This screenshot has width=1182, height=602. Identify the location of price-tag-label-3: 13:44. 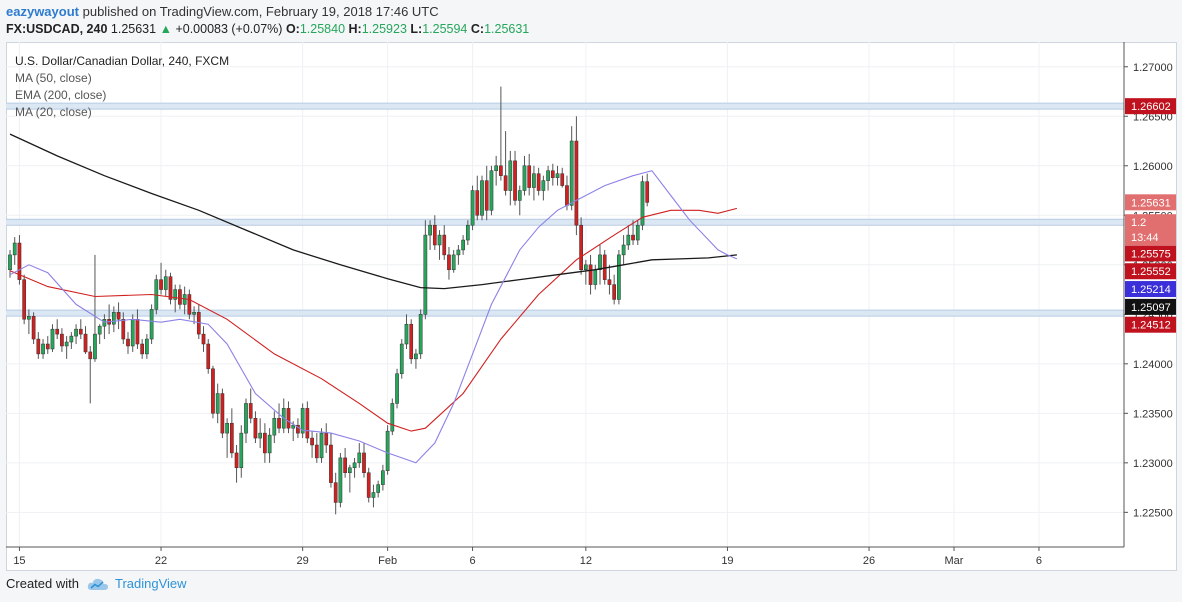
(1145, 238).